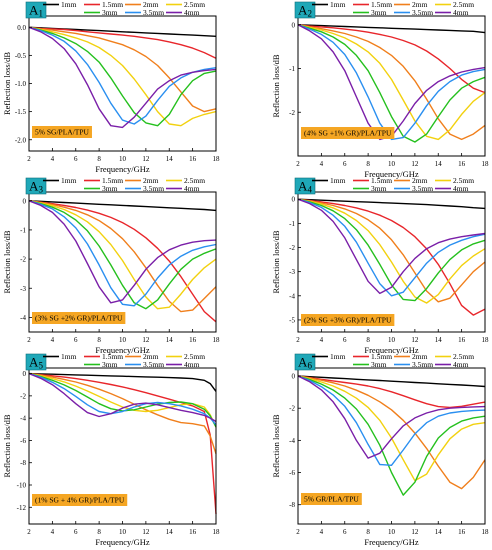 This screenshot has height=550, width=492. I want to click on panel-tag: A6, so click(305, 362).